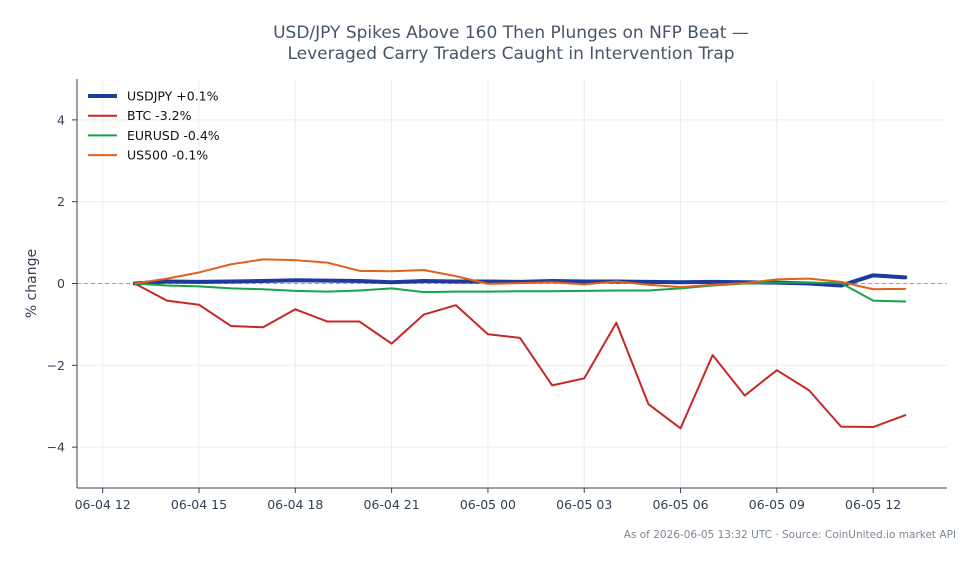 Image resolution: width=979 pixels, height=564 pixels. I want to click on x-tick-label-3: 06-04 21, so click(392, 504).